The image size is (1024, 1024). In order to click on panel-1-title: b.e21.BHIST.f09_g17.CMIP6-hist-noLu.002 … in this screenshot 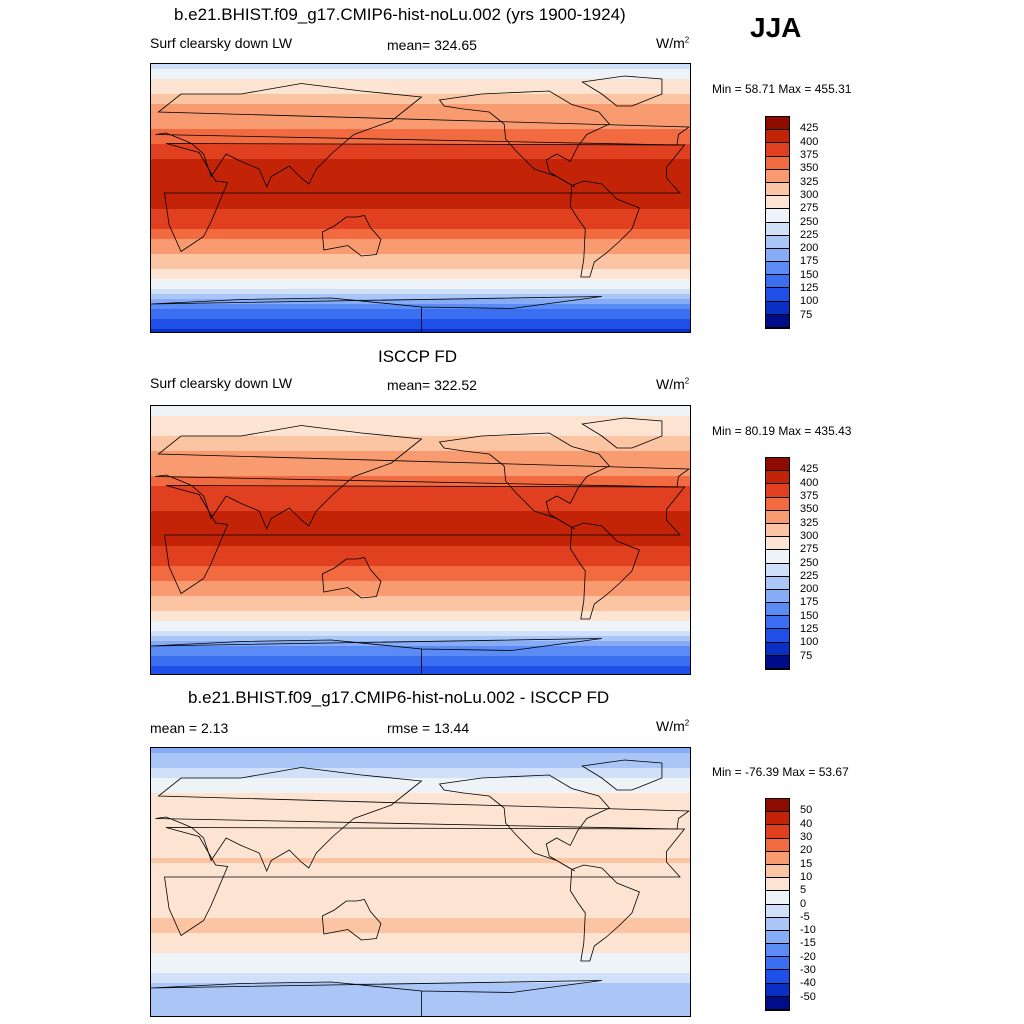, I will do `click(400, 14)`.